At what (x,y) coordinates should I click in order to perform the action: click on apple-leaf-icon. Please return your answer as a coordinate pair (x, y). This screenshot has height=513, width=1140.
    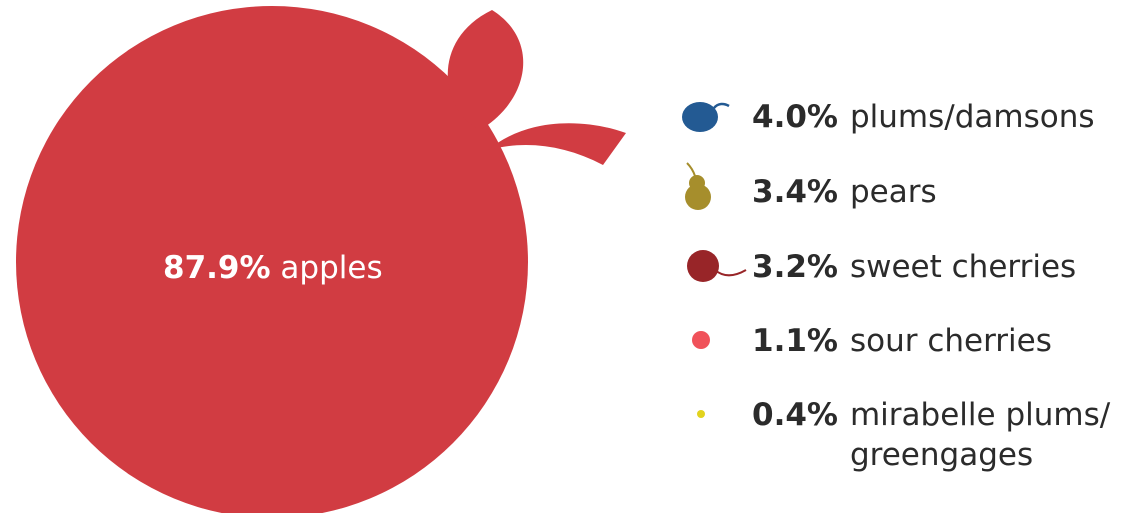
    Looking at the image, I should click on (485, 70).